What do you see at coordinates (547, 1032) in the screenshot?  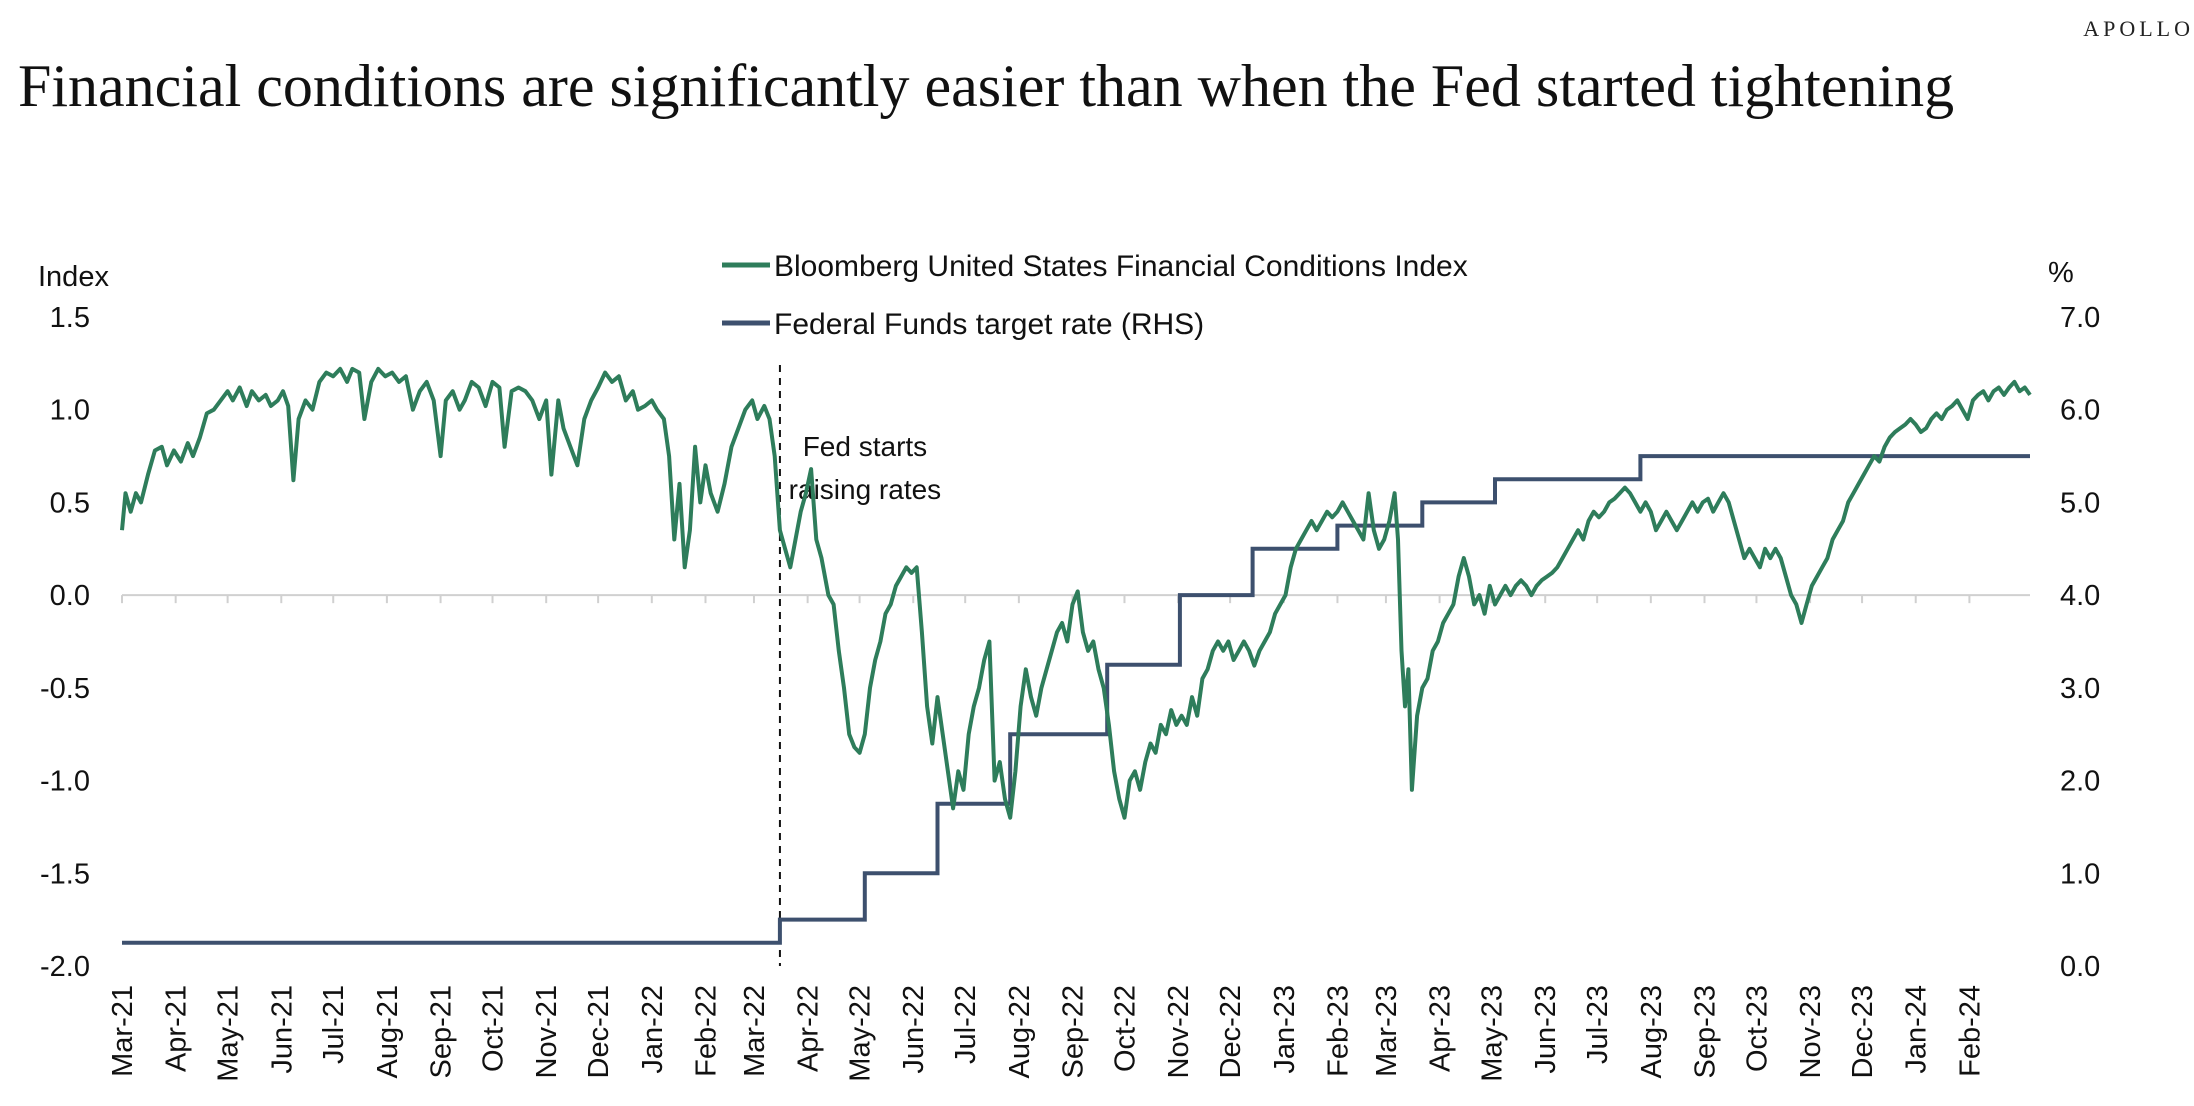 I see `x-tick-label: Nov-21` at bounding box center [547, 1032].